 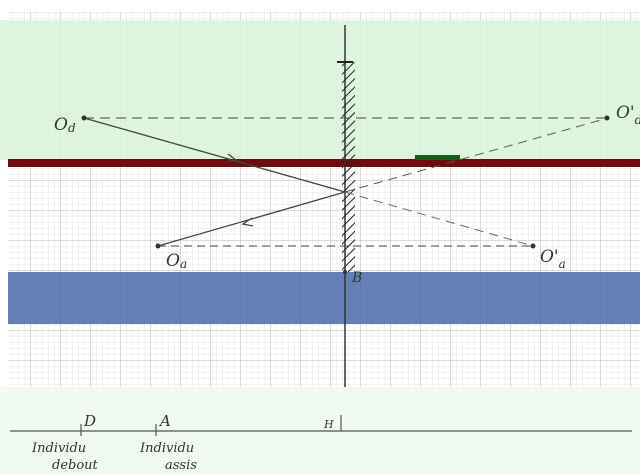 What do you see at coordinates (89, 421) in the screenshot?
I see `label-d: D` at bounding box center [89, 421].